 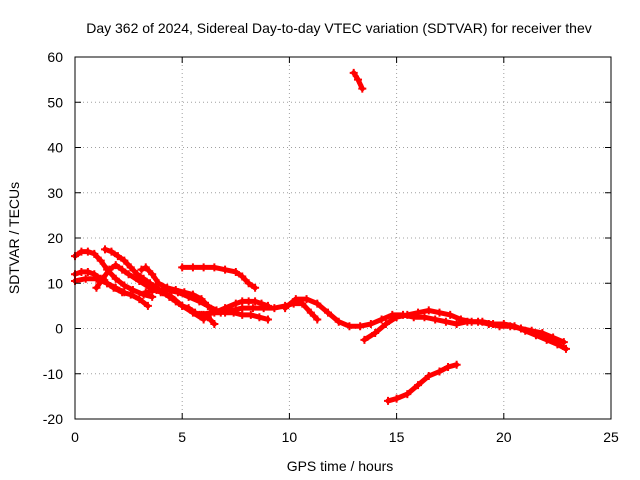 I want to click on x-axis-title: GPS time / hours, so click(x=340, y=466).